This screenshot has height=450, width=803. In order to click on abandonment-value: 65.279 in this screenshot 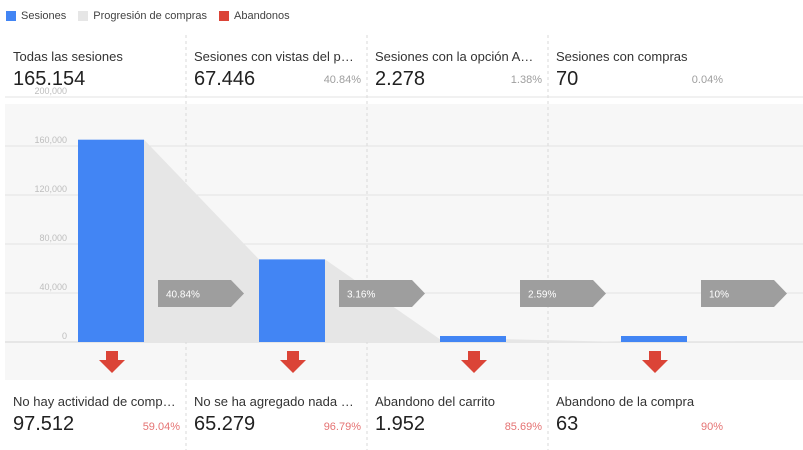, I will do `click(225, 424)`.